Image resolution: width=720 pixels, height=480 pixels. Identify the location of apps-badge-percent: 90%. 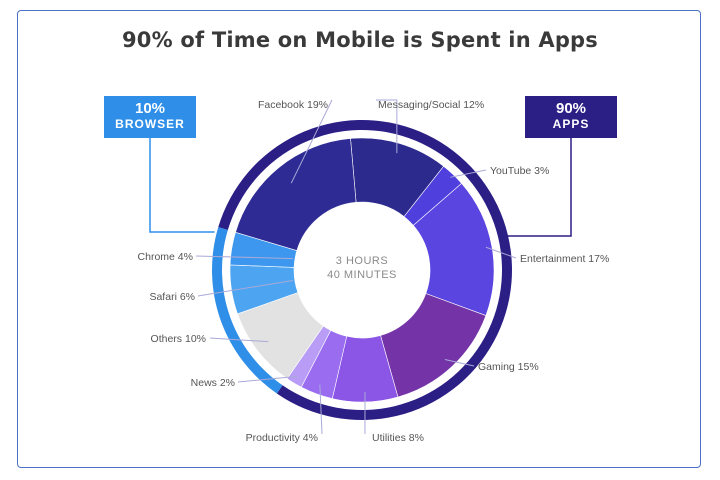
(571, 108).